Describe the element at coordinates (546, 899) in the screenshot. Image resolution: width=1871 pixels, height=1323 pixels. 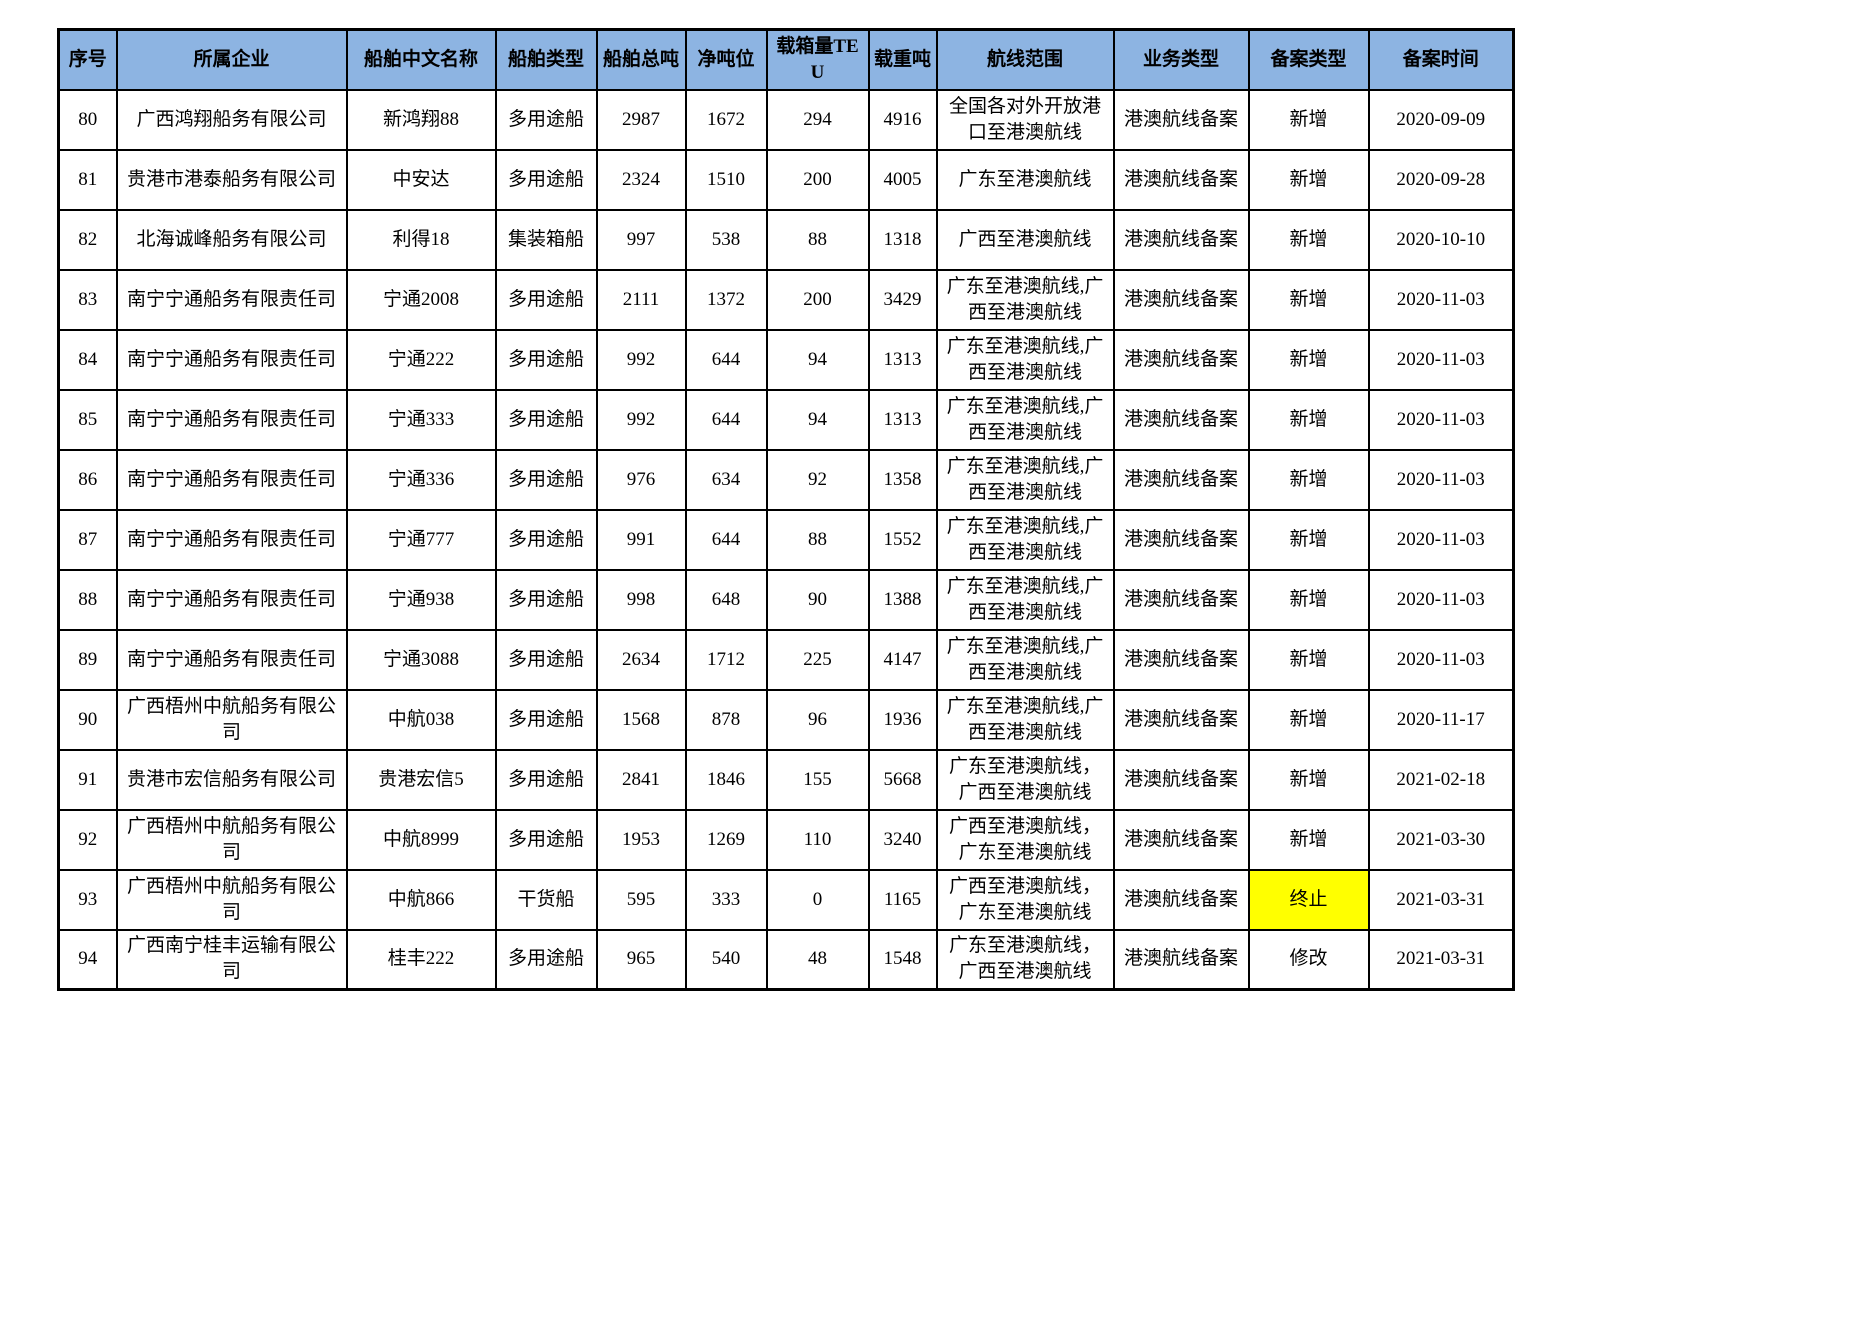
I see `cell-row93-col3: 干货船` at that location.